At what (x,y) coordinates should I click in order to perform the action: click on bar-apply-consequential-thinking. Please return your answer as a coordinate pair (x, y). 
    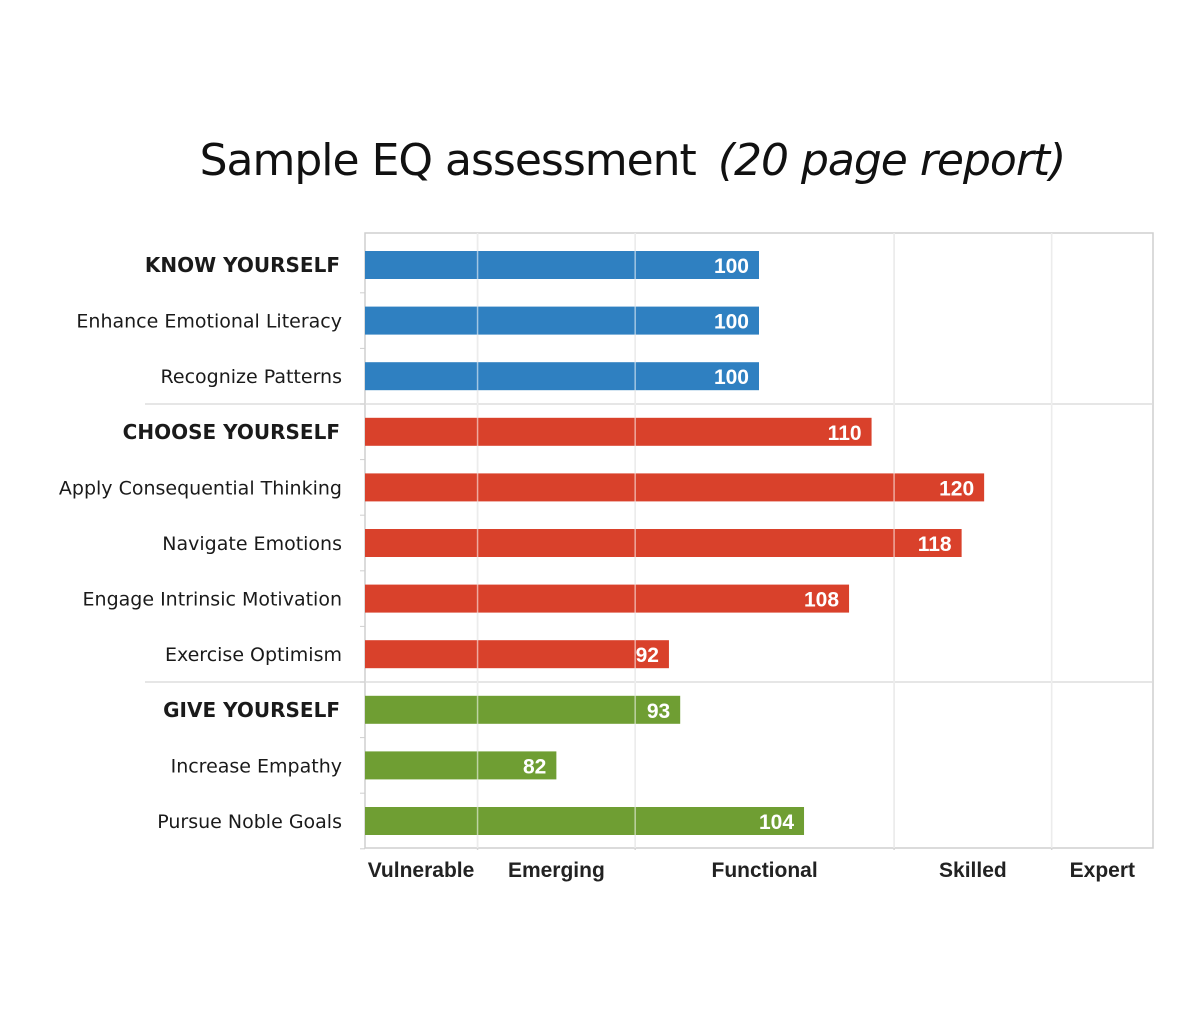
    Looking at the image, I should click on (675, 487).